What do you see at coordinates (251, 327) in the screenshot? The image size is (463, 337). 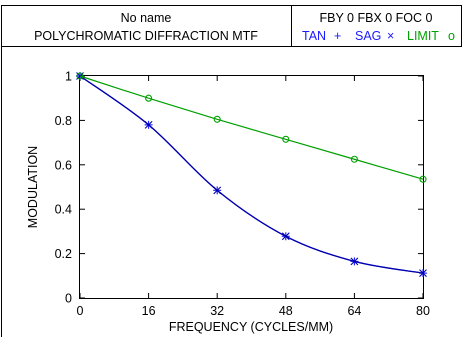 I see `x-axis-label: FREQUENCY (CYCLES/MM)` at bounding box center [251, 327].